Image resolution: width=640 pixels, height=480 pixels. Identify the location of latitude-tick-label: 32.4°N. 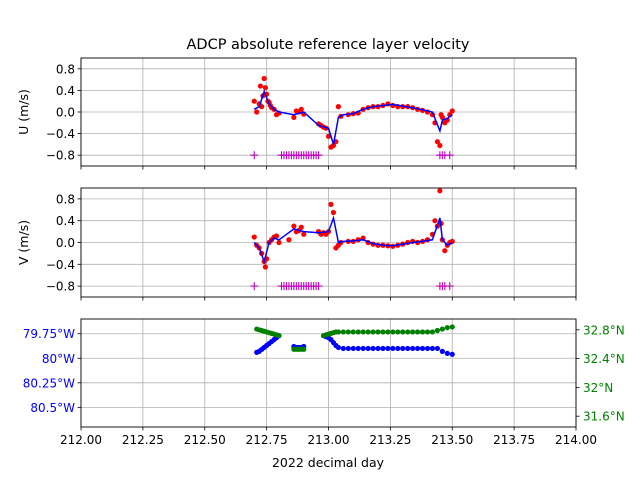
(604, 359).